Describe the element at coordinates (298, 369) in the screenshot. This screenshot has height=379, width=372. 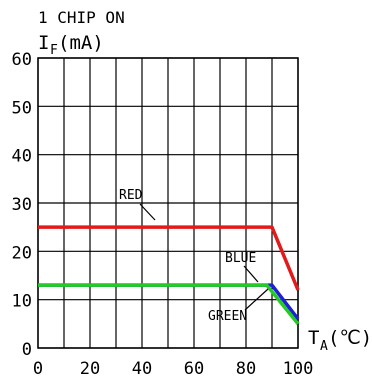
I see `x-tick-label: 100` at that location.